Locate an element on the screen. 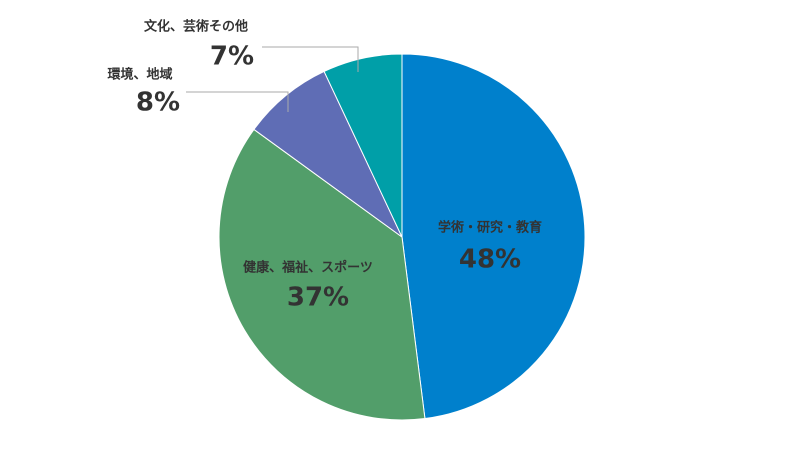  value-label: 48% is located at coordinates (490, 260).